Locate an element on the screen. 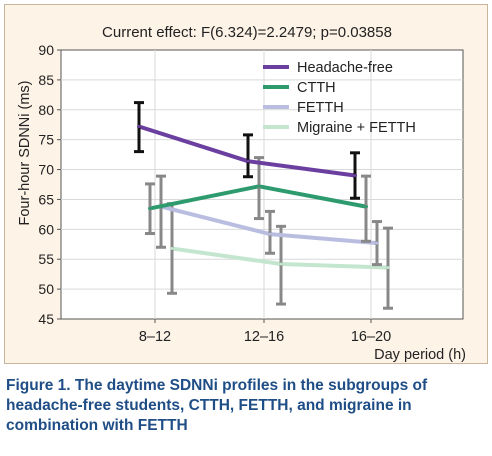  y-tick-label: 70 is located at coordinates (46, 170).